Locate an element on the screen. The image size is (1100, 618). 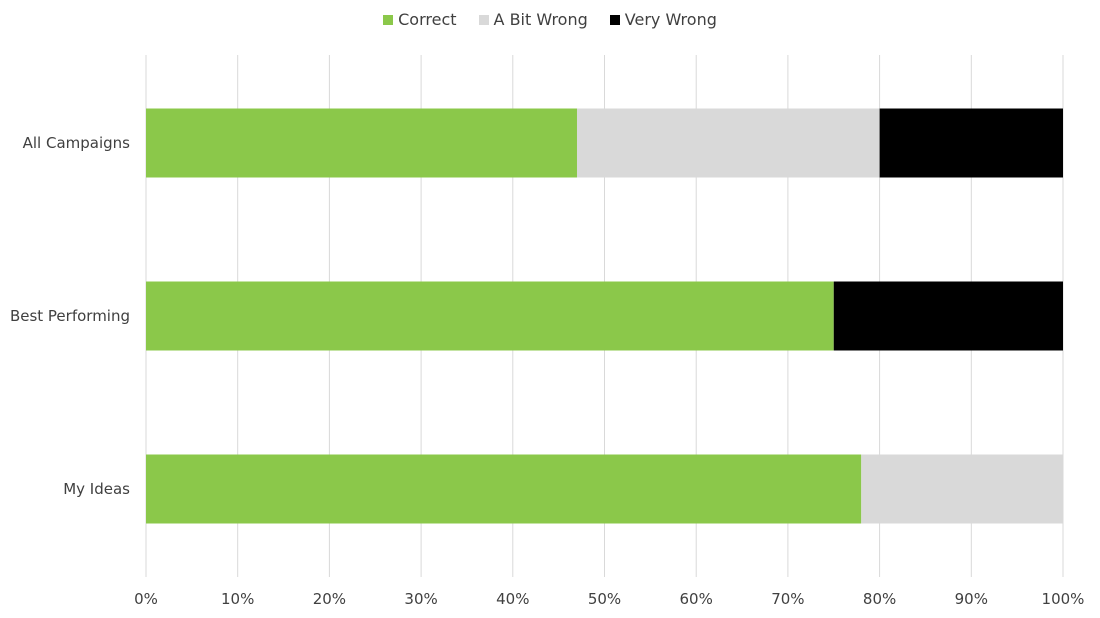
legend: Correct A Bit Wrong Very Wrong is located at coordinates (550, 19).